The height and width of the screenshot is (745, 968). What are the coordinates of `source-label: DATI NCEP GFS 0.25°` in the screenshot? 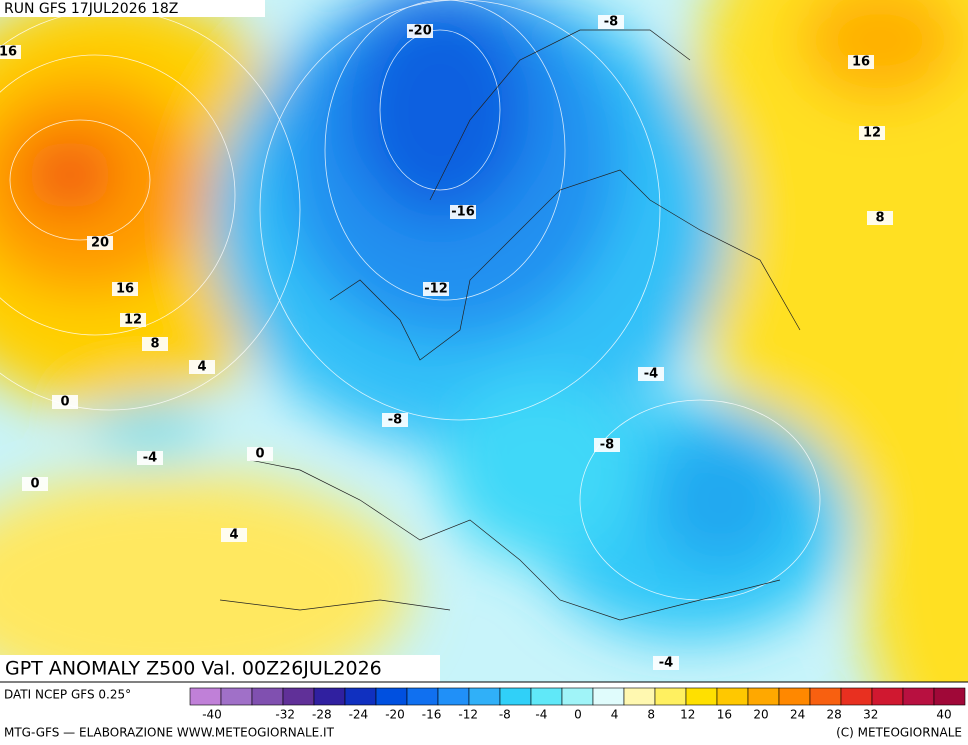 It's located at (67, 695).